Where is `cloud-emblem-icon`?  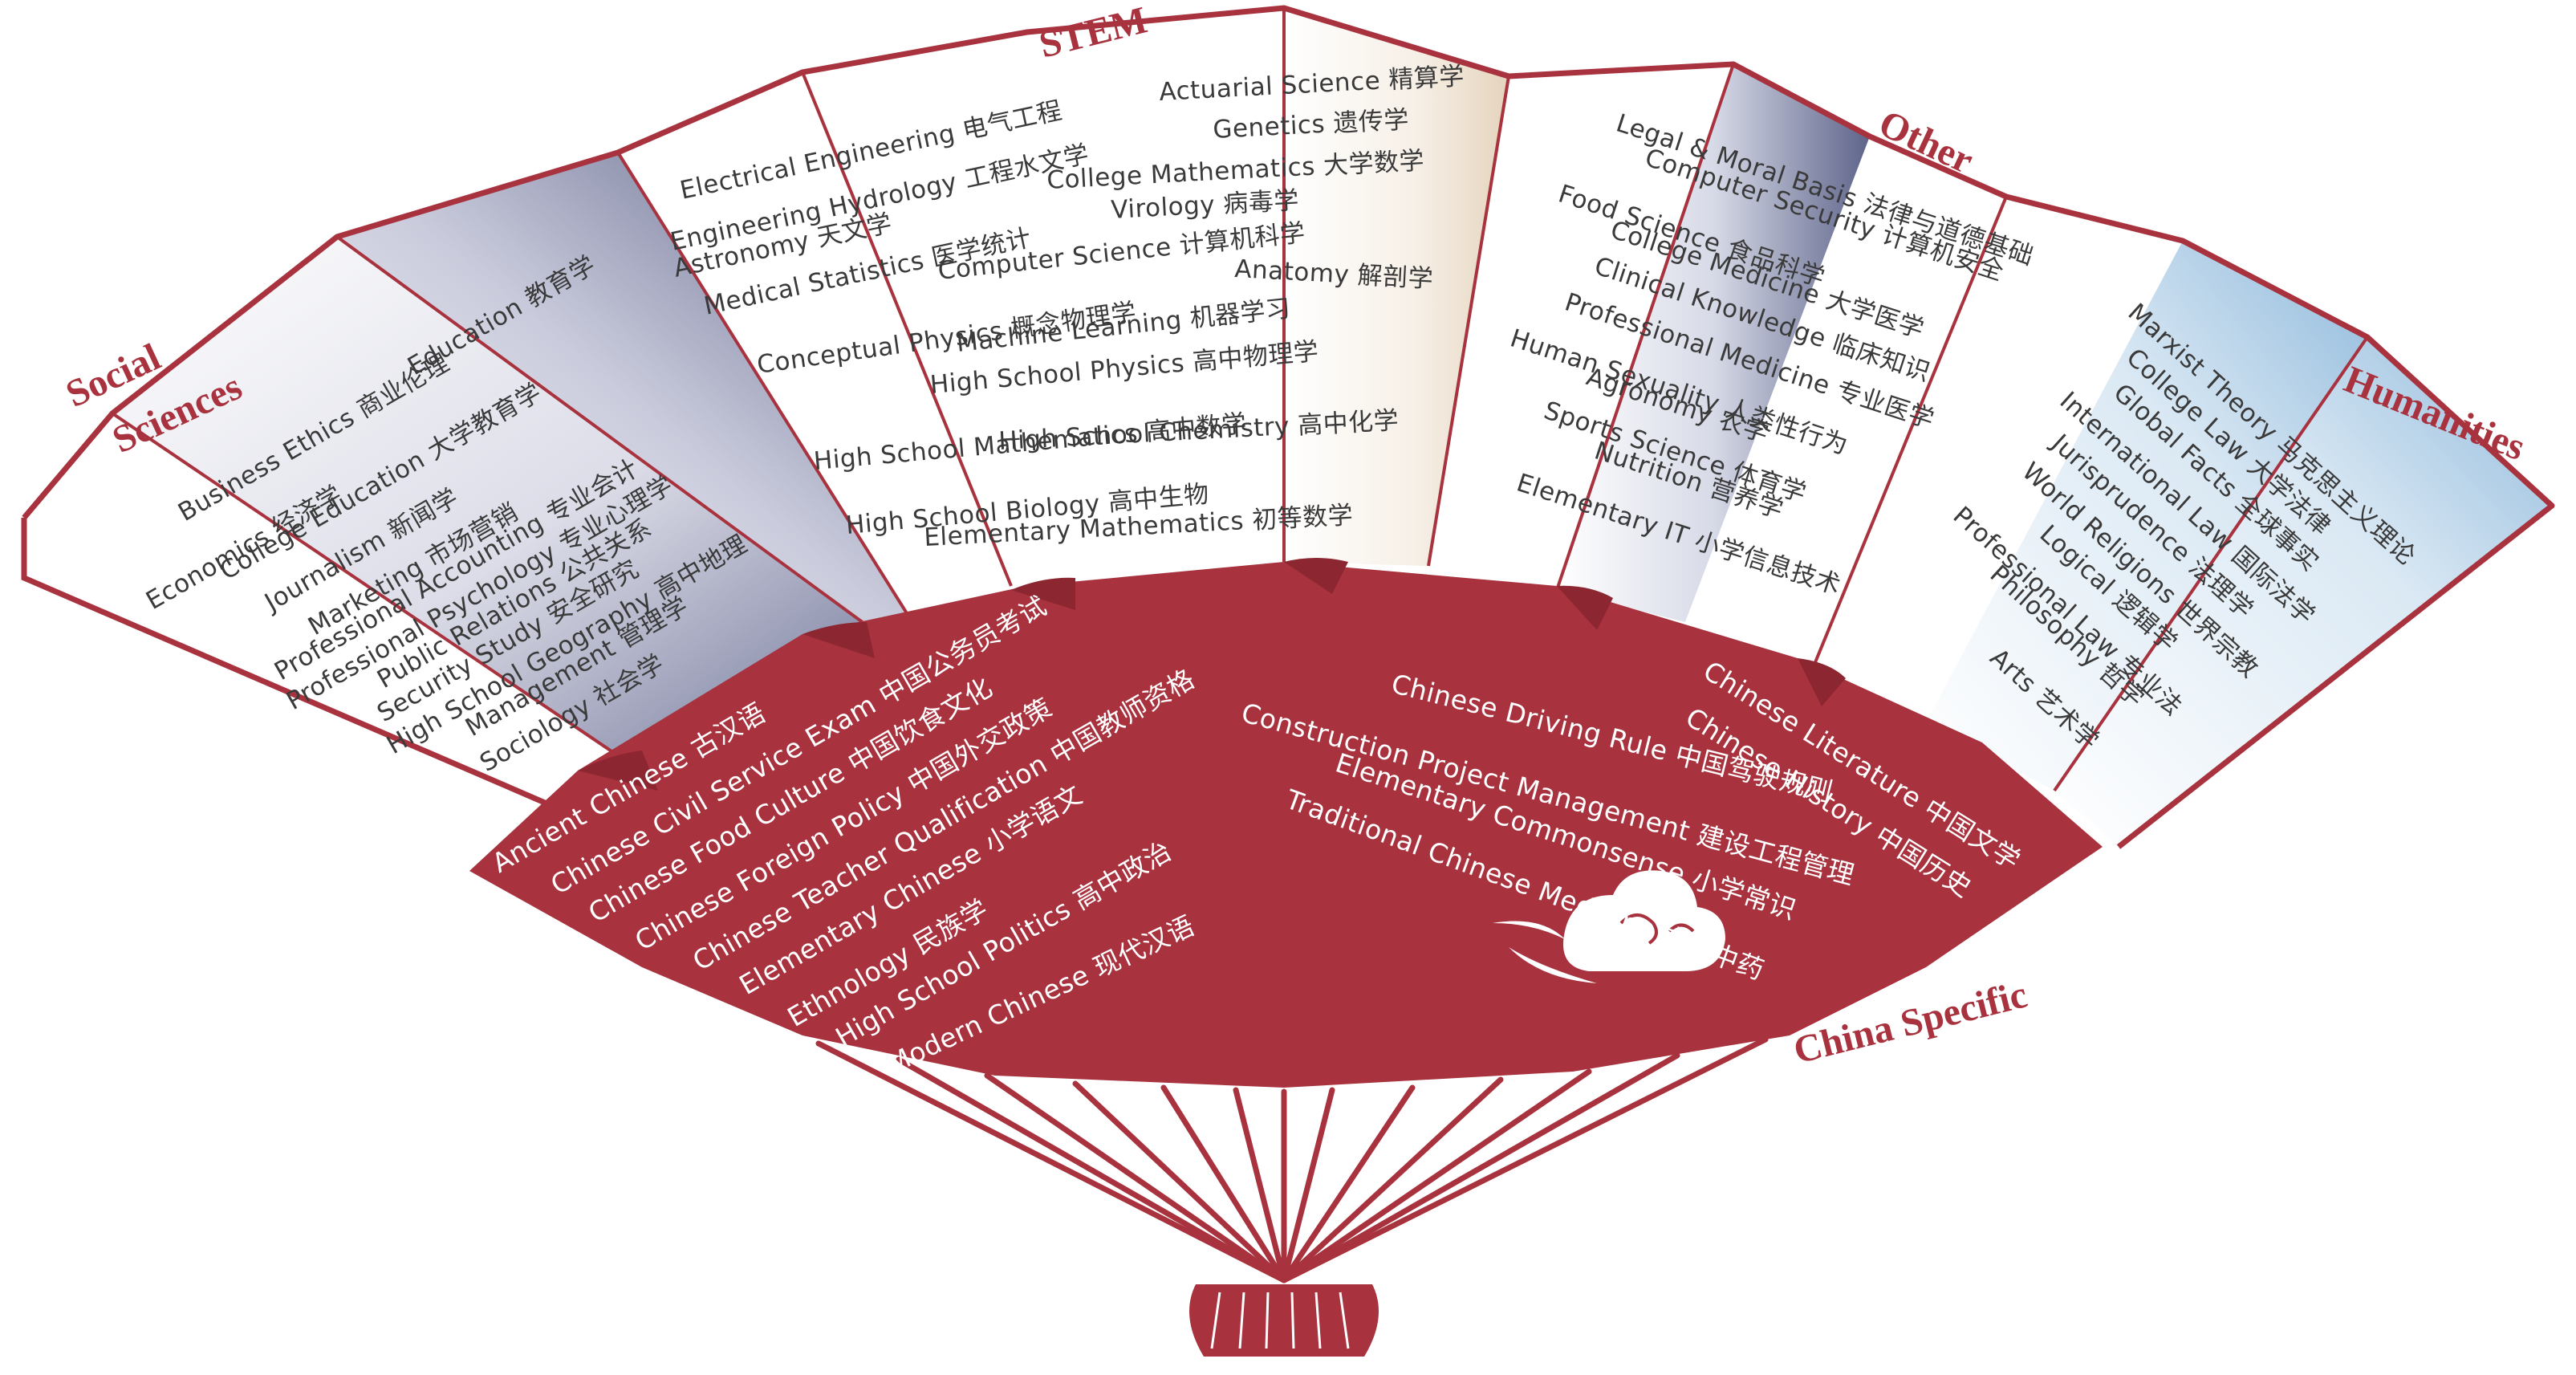
cloud-emblem-icon is located at coordinates (1609, 926).